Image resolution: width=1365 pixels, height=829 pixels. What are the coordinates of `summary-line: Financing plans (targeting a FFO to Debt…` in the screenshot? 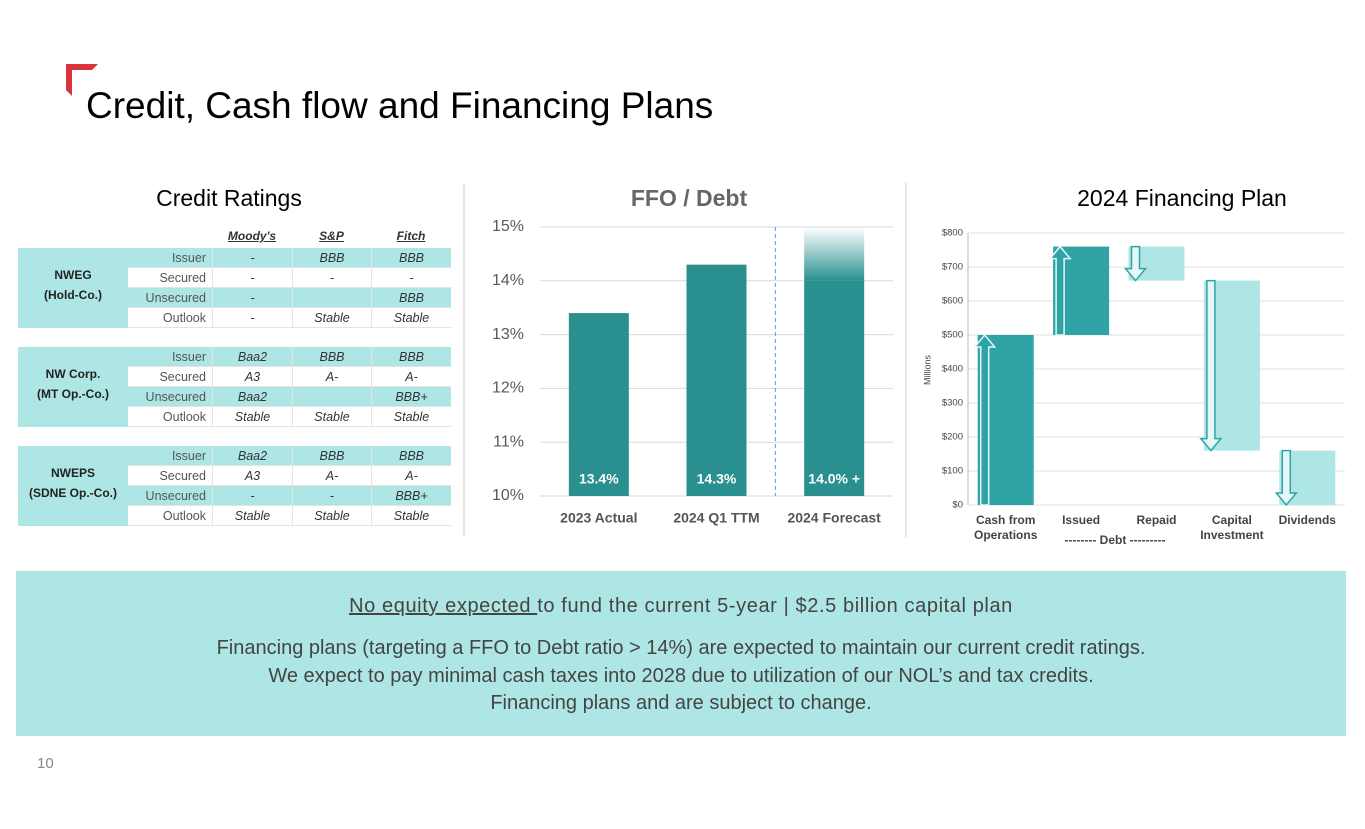 It's located at (681, 648).